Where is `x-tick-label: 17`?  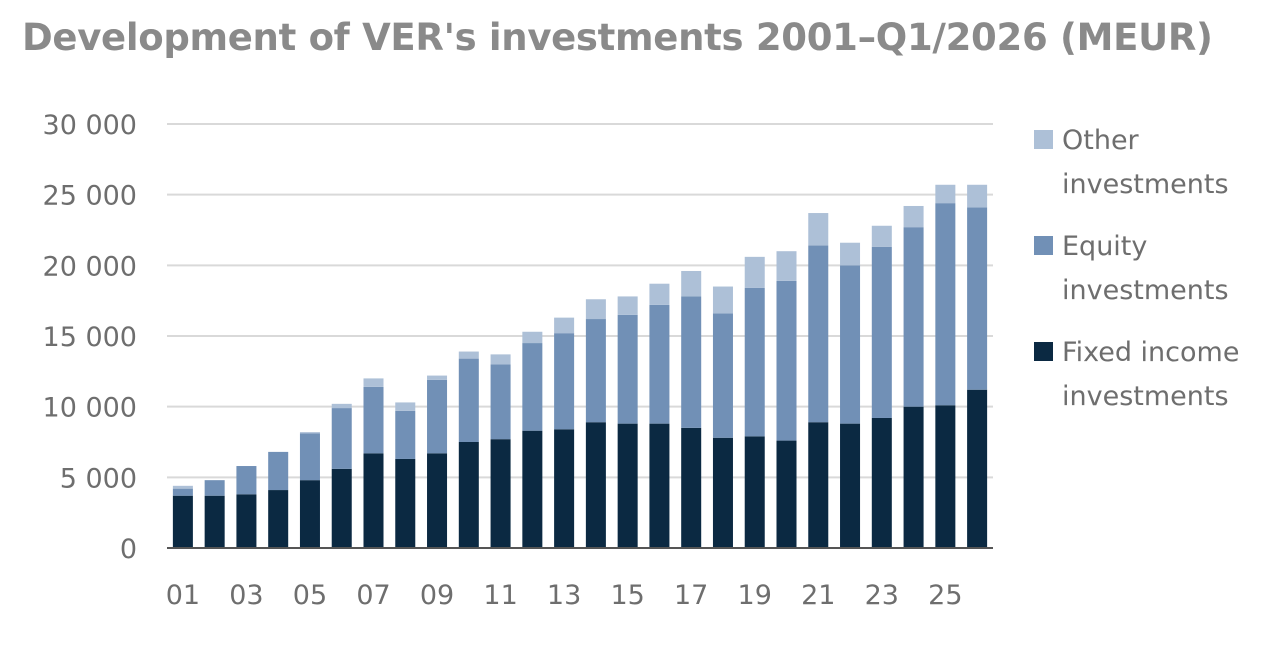 x-tick-label: 17 is located at coordinates (691, 595).